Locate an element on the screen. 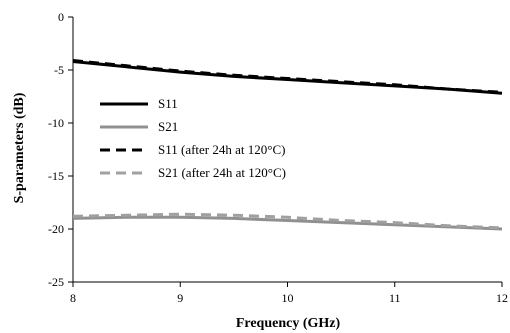 Image resolution: width=510 pixels, height=333 pixels. legend-label-1: S11 is located at coordinates (168, 103).